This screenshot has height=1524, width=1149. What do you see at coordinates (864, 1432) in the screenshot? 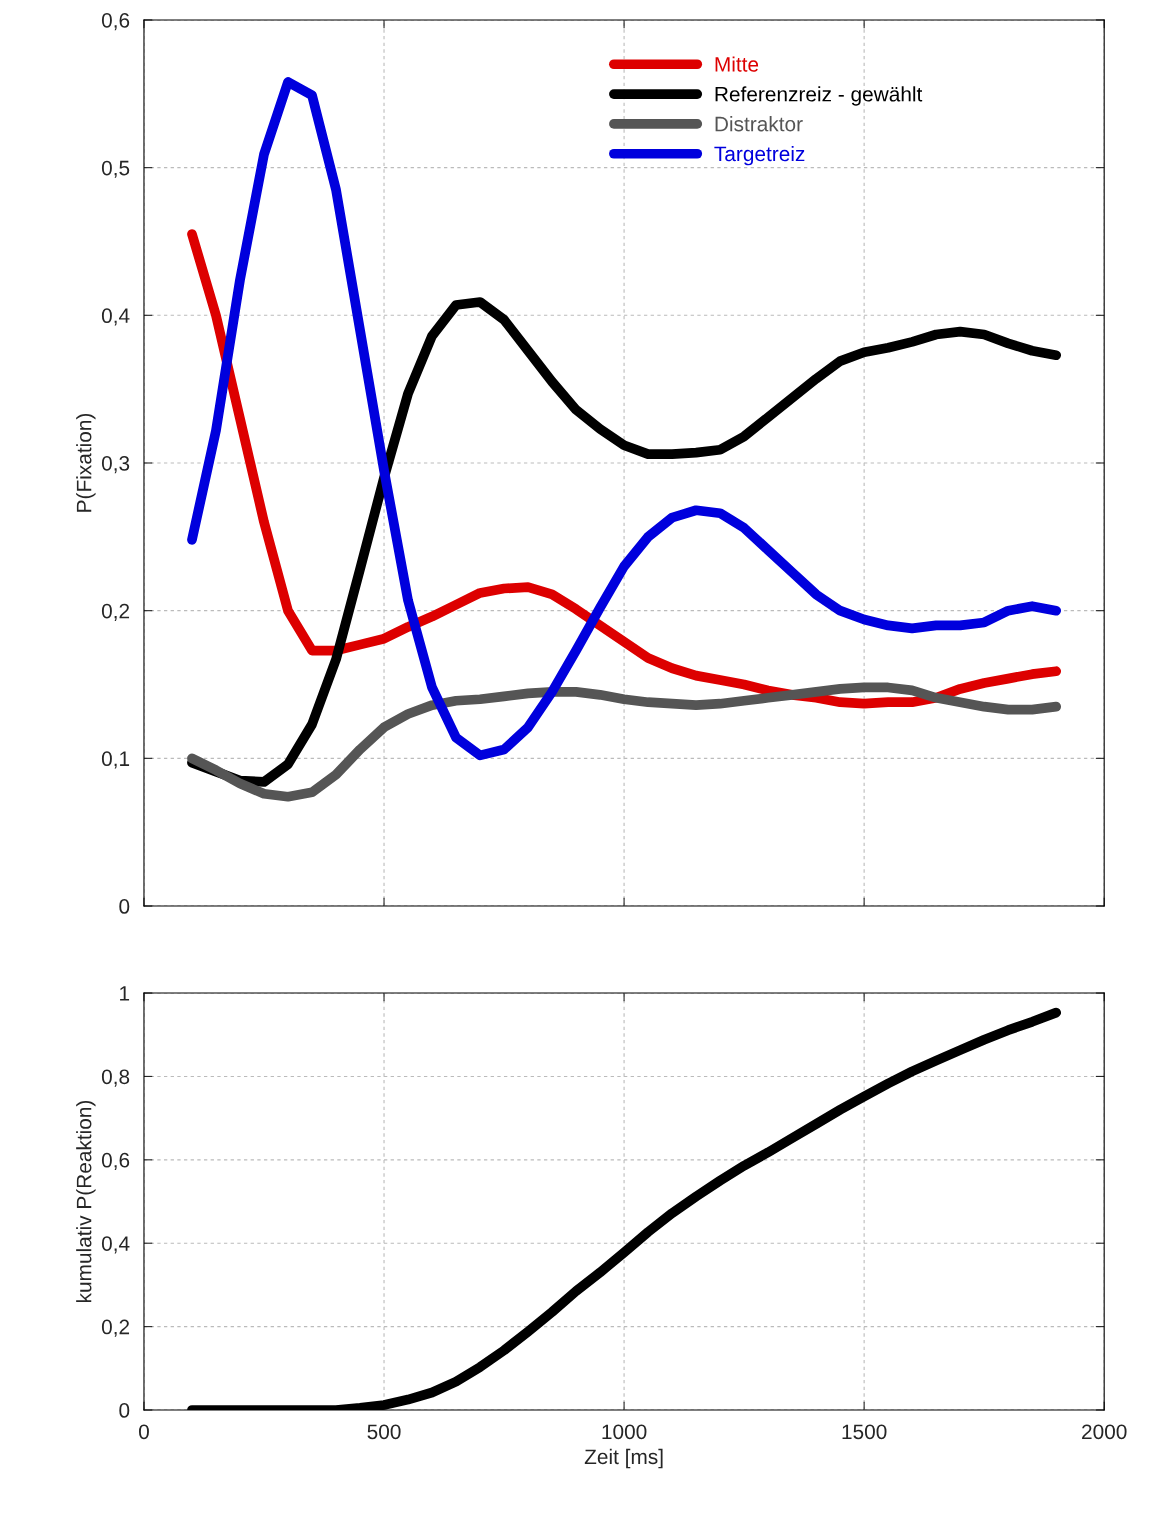
I see `x-tick-label: 1500` at bounding box center [864, 1432].